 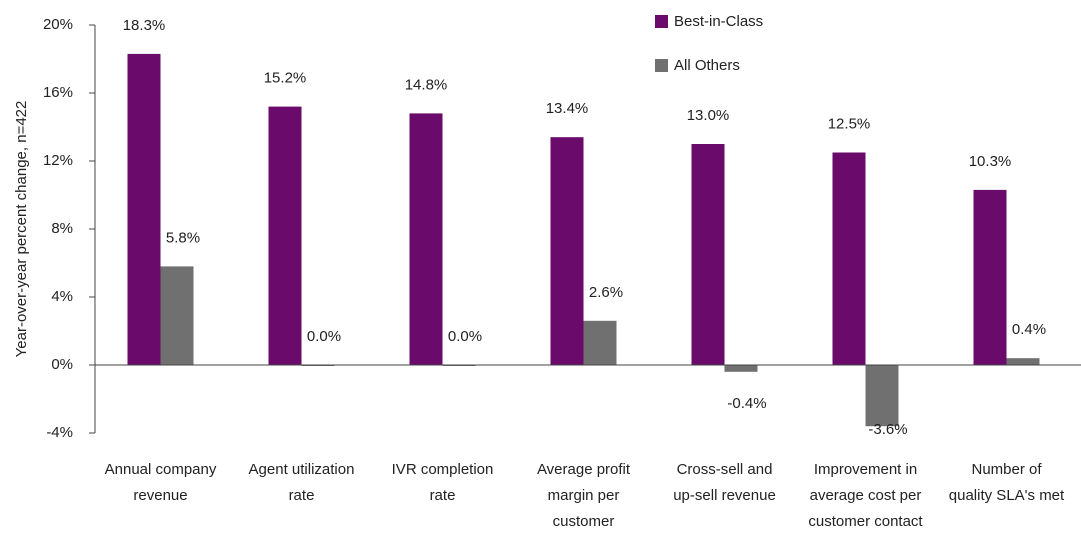 What do you see at coordinates (285, 78) in the screenshot?
I see `value-label: 15.2%` at bounding box center [285, 78].